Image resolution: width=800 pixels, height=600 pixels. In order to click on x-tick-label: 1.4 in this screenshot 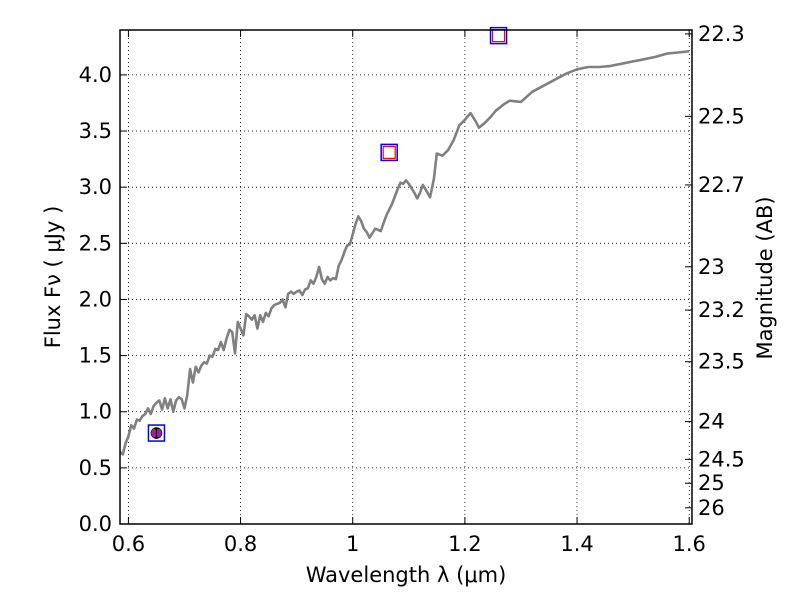, I will do `click(576, 544)`.